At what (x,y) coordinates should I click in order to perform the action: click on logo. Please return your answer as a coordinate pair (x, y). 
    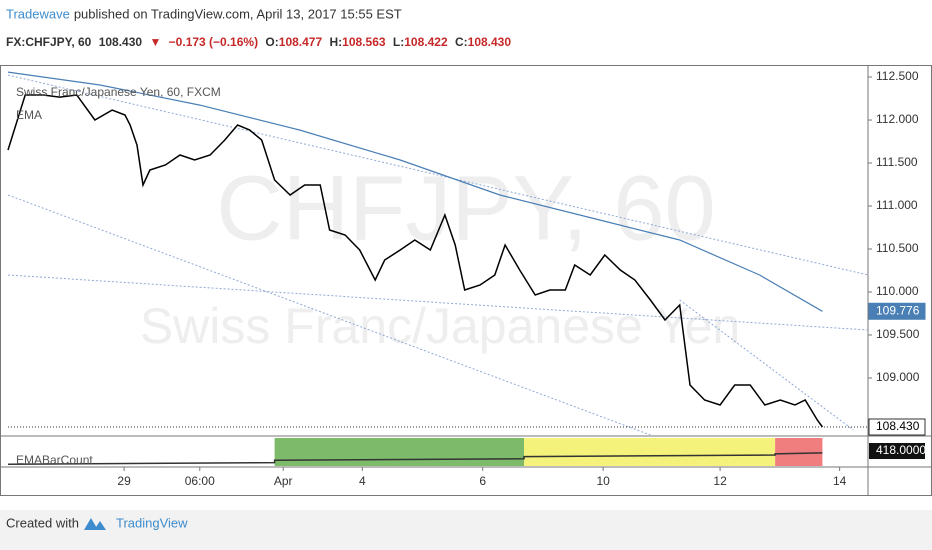
    Looking at the image, I should click on (95, 524).